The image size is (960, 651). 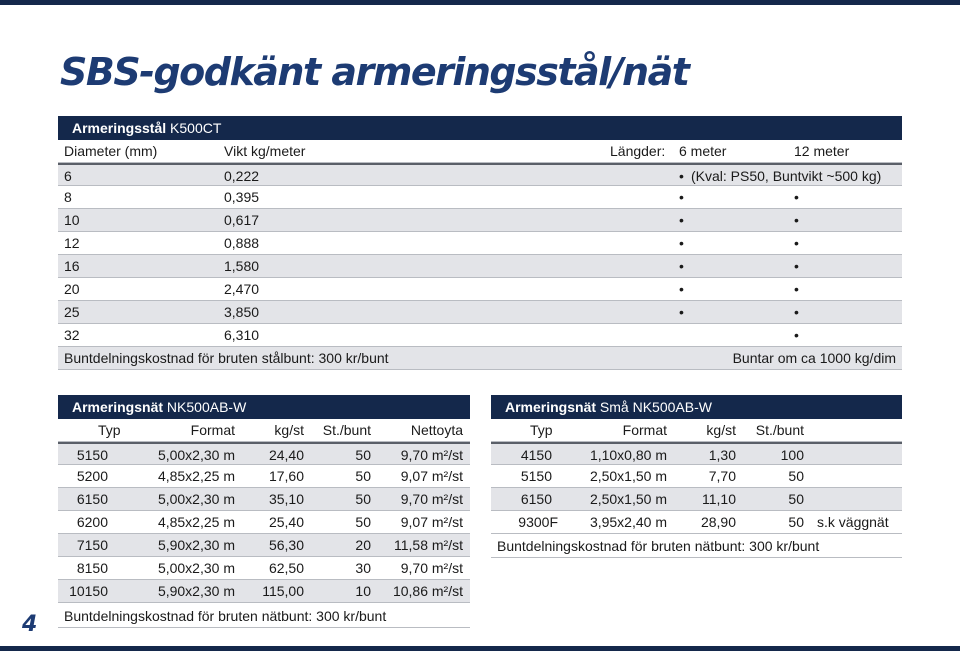 I want to click on small-mesh-header-bold: Armeringsnät, so click(x=551, y=407).